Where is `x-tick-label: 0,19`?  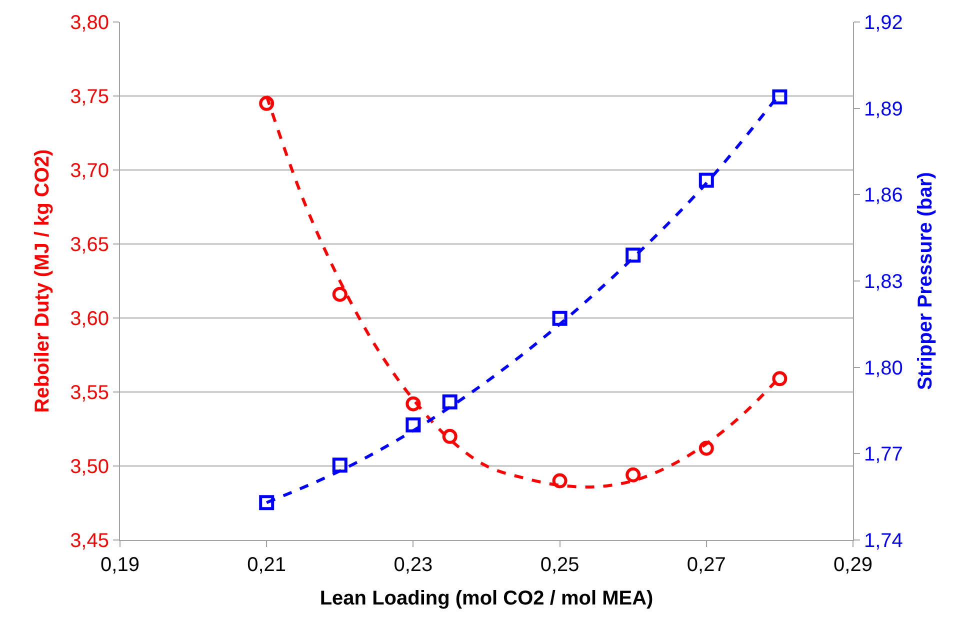
x-tick-label: 0,19 is located at coordinates (120, 565).